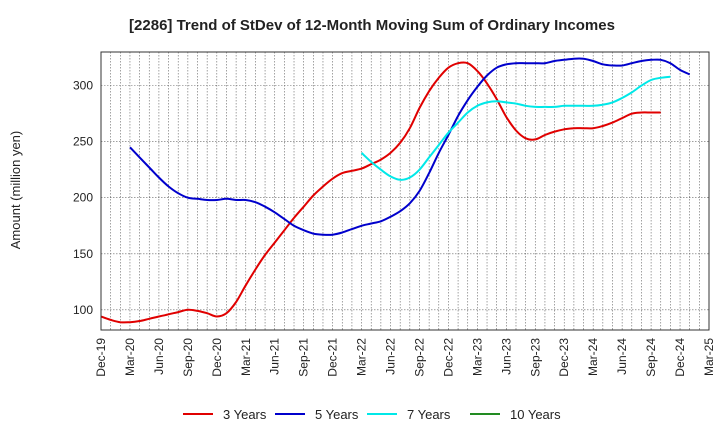  What do you see at coordinates (83, 254) in the screenshot?
I see `y-tick-label: 150` at bounding box center [83, 254].